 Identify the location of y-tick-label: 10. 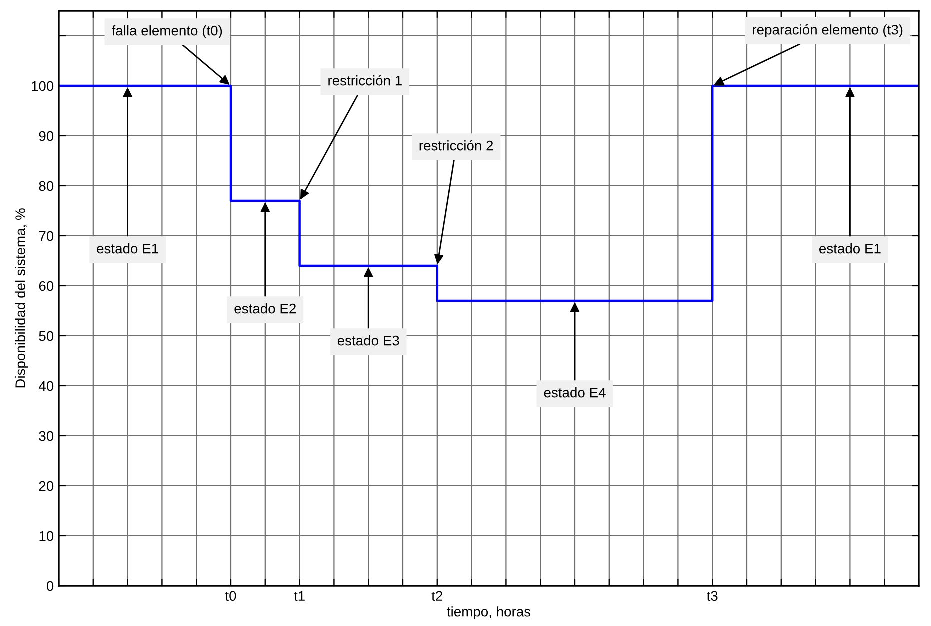
(47, 536).